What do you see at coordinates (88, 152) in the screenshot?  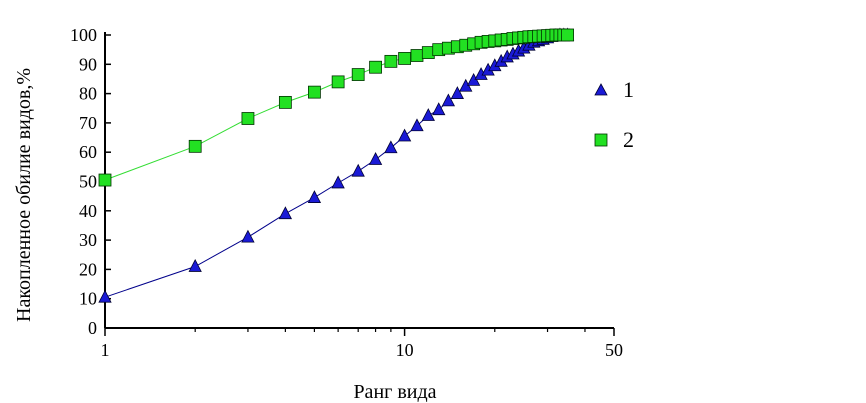 I see `y-tick-label: 60` at bounding box center [88, 152].